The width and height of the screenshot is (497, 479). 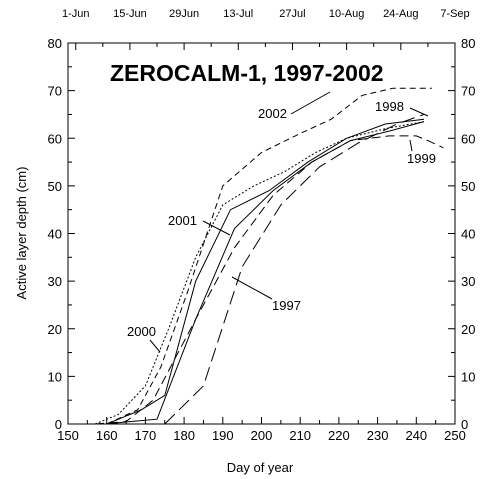 I want to click on y-tick-label: 80, so click(x=55, y=43).